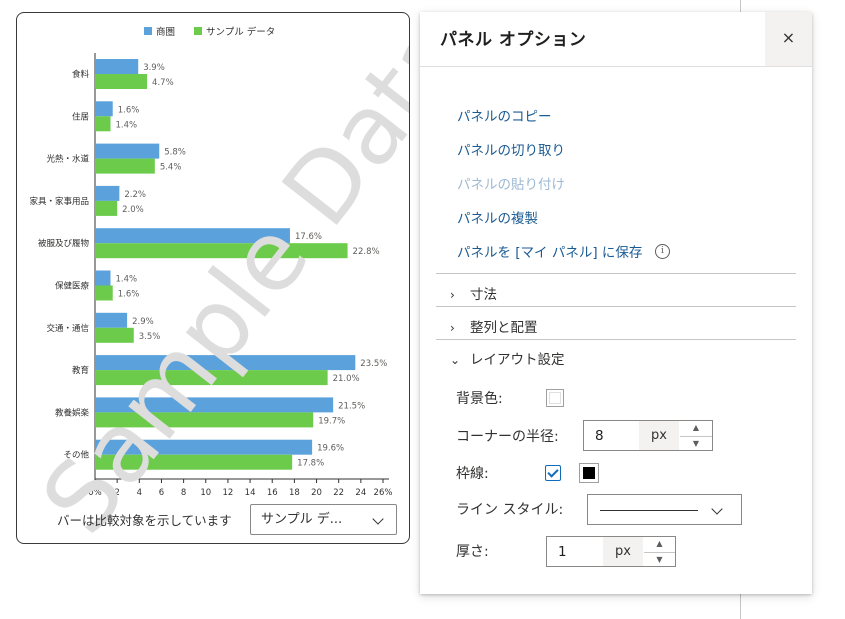  What do you see at coordinates (659, 435) in the screenshot?
I see `corner-radius-unit: px` at bounding box center [659, 435].